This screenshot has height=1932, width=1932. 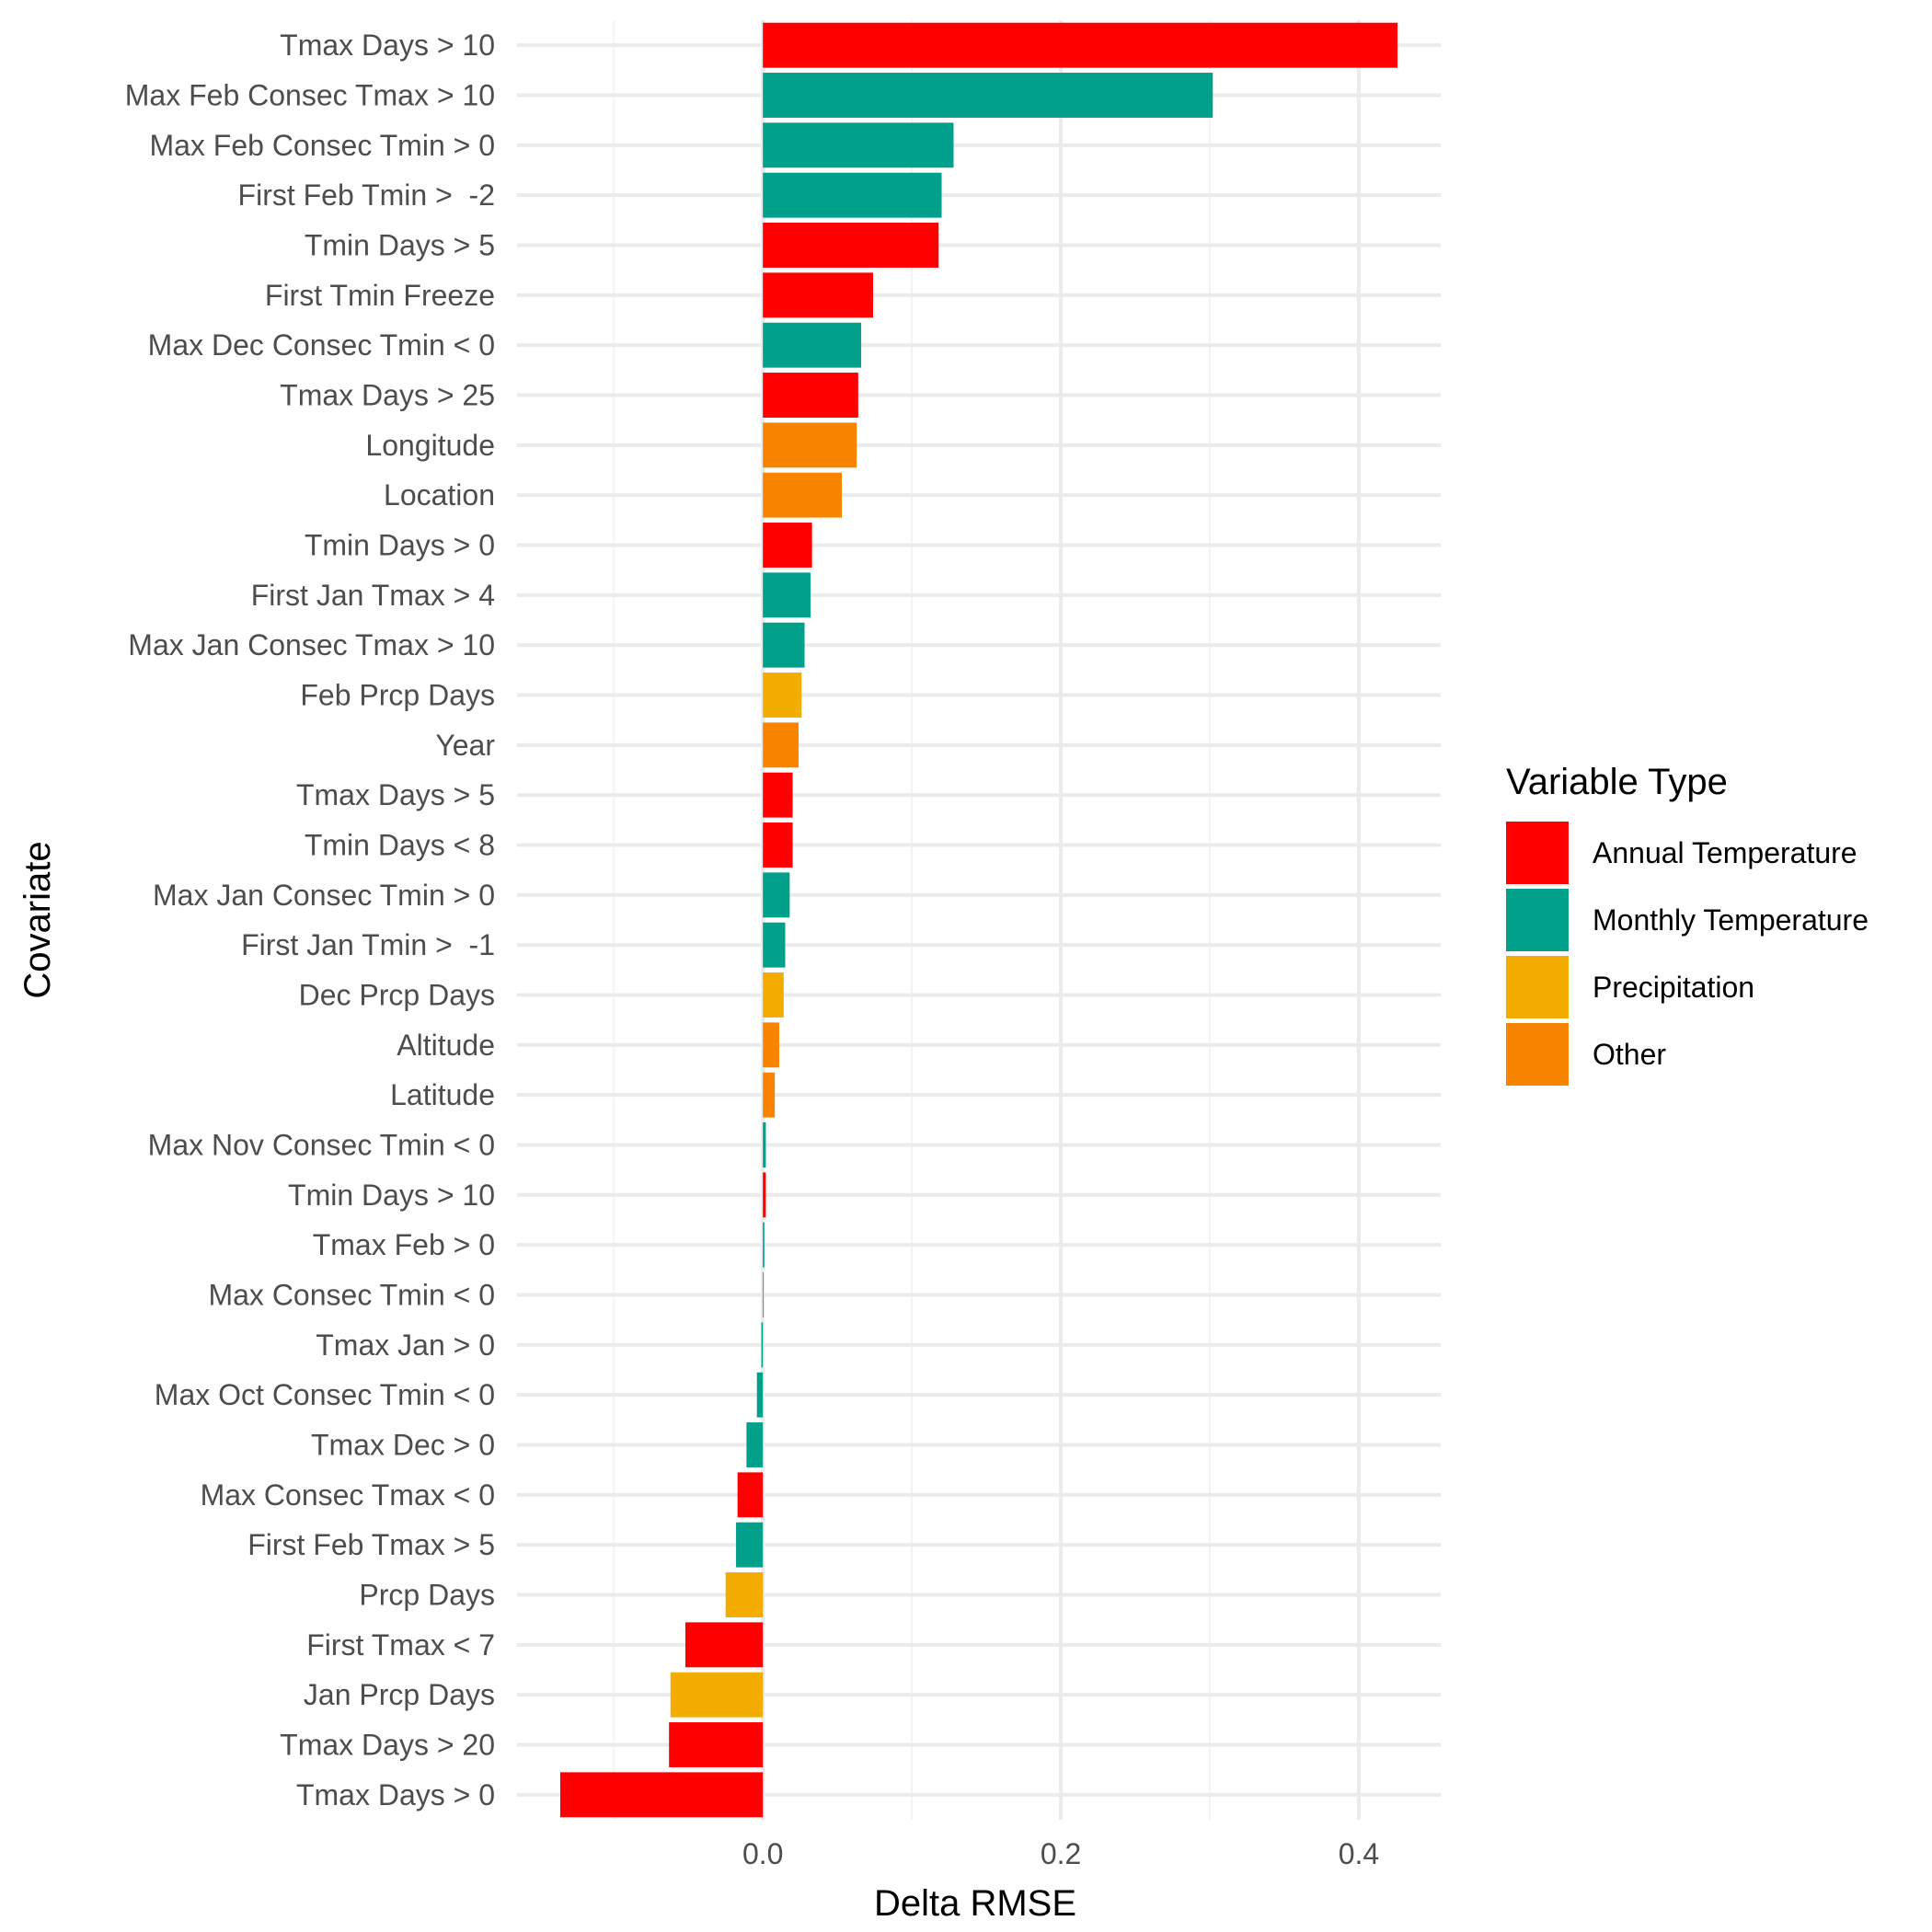 I want to click on x-tick-label: 0.2, so click(x=1061, y=1853).